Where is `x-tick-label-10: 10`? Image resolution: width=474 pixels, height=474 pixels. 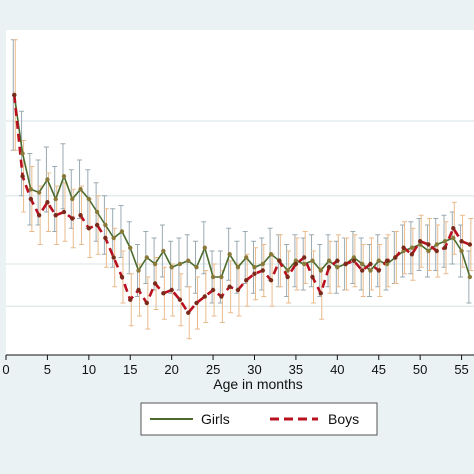 x-tick-label-10: 10 is located at coordinates (89, 369).